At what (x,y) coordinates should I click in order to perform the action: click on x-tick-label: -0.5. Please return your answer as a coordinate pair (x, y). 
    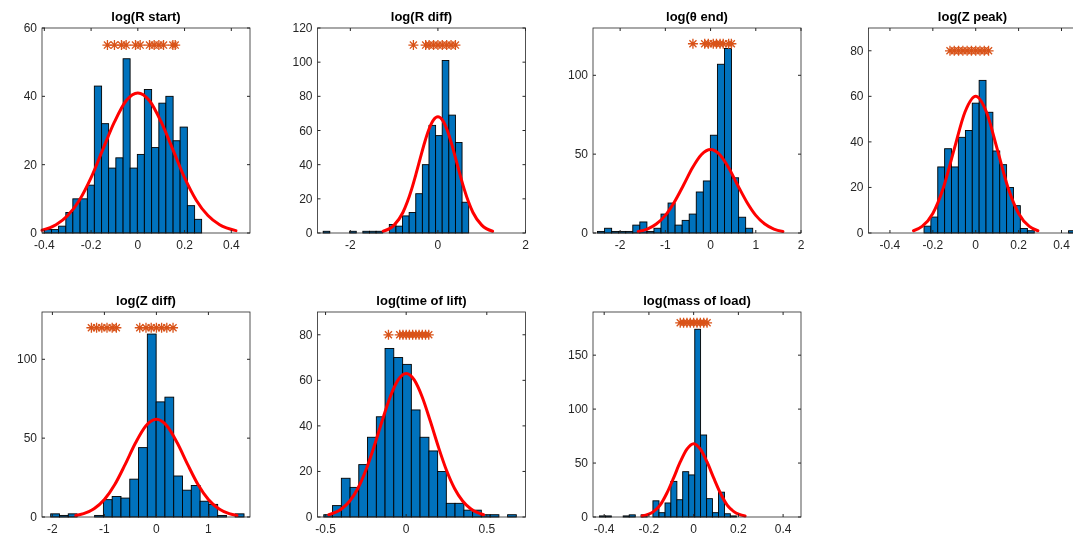
    Looking at the image, I should click on (326, 529).